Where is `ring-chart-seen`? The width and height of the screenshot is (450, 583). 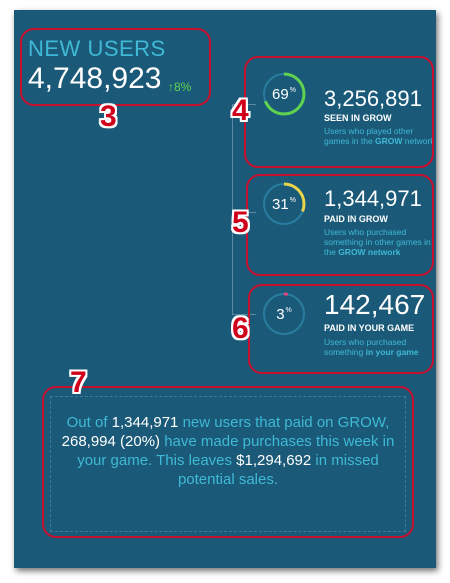
ring-chart-seen is located at coordinates (284, 94).